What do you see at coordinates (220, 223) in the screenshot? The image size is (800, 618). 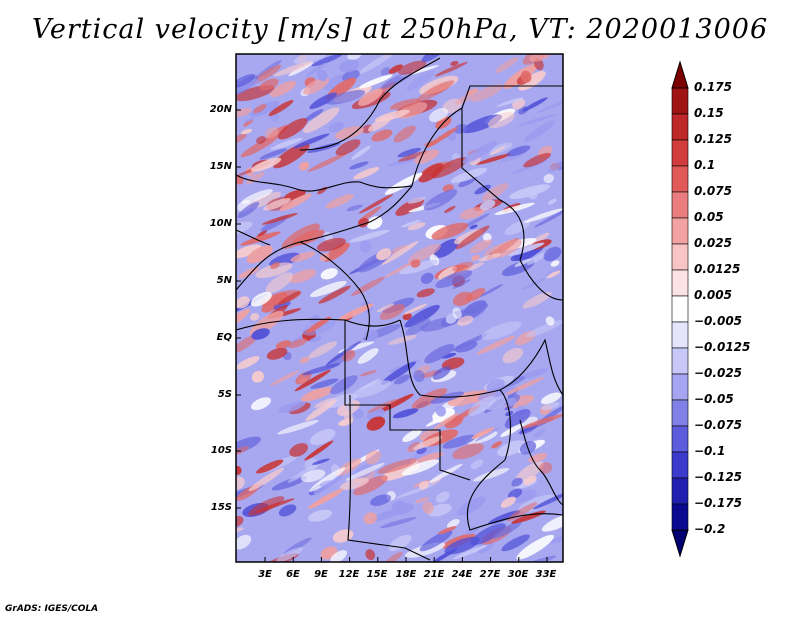 I see `lat-label-10n: 10N` at bounding box center [220, 223].